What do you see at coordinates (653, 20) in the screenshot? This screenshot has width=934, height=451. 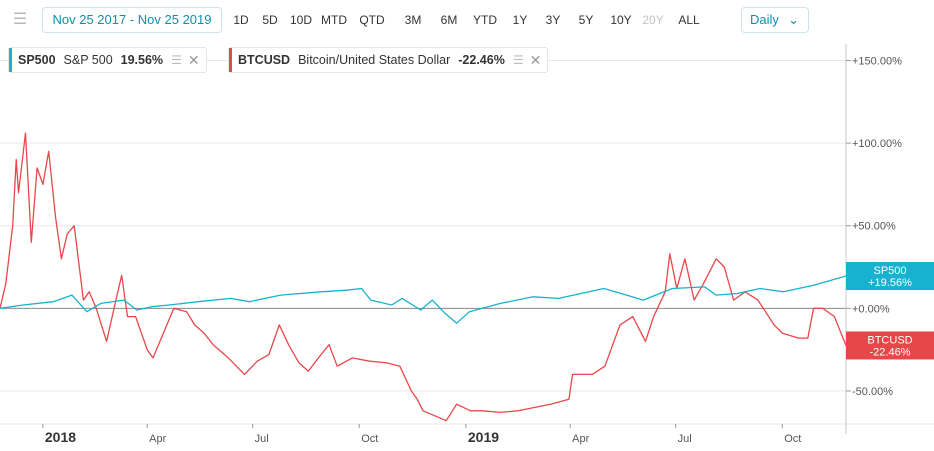 I see `range-button-20y: 20Y` at bounding box center [653, 20].